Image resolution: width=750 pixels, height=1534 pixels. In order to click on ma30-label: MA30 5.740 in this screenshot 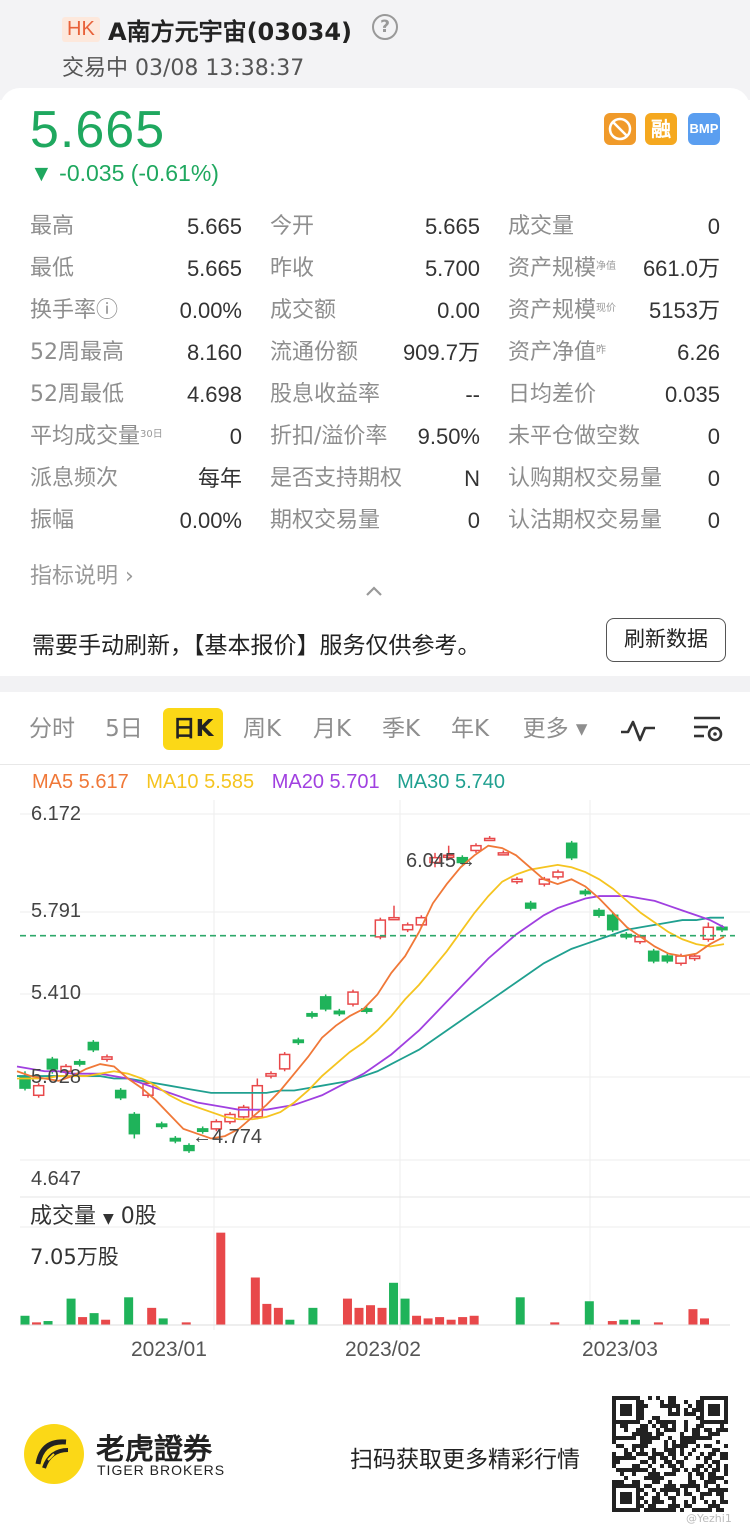, I will do `click(451, 782)`.